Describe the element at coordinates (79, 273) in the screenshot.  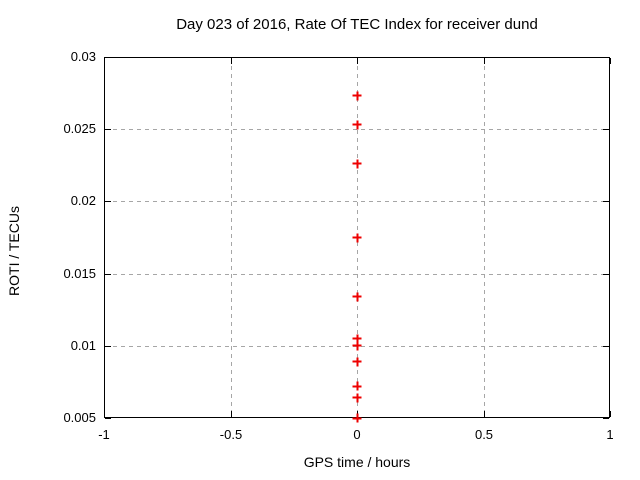
I see `y-tick-label: 0.015` at that location.